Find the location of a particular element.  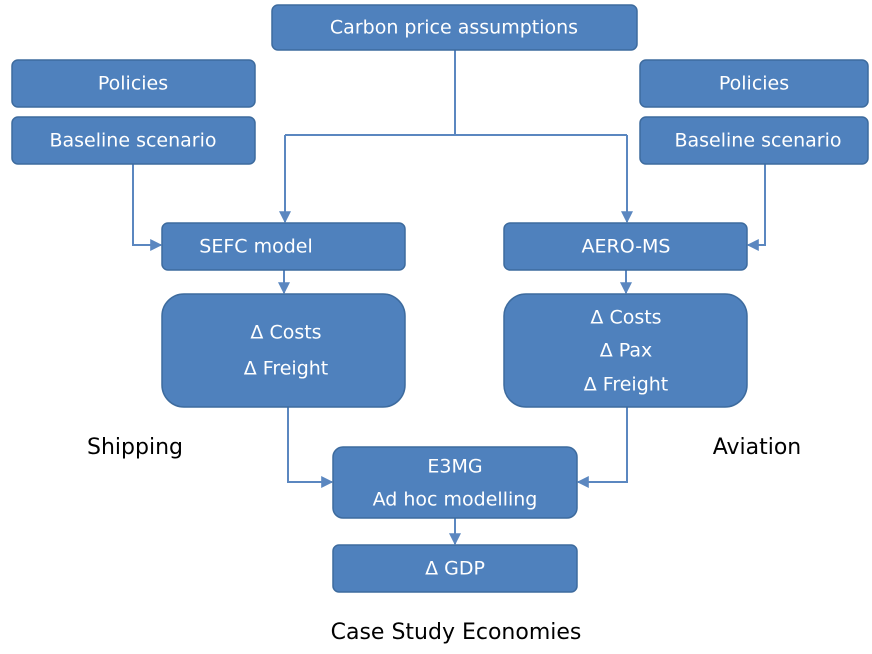

node-line: Δ Pax is located at coordinates (626, 351).